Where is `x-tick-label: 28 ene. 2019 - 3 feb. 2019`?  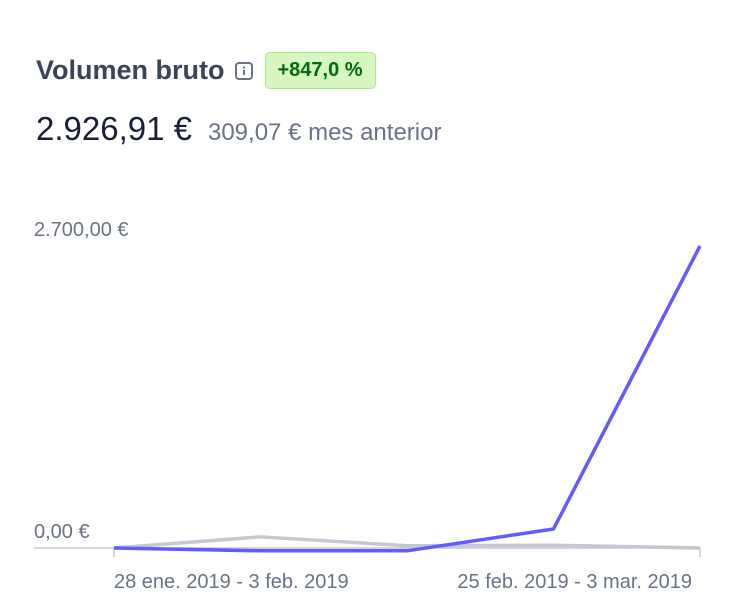
x-tick-label: 28 ene. 2019 - 3 feb. 2019 is located at coordinates (231, 582).